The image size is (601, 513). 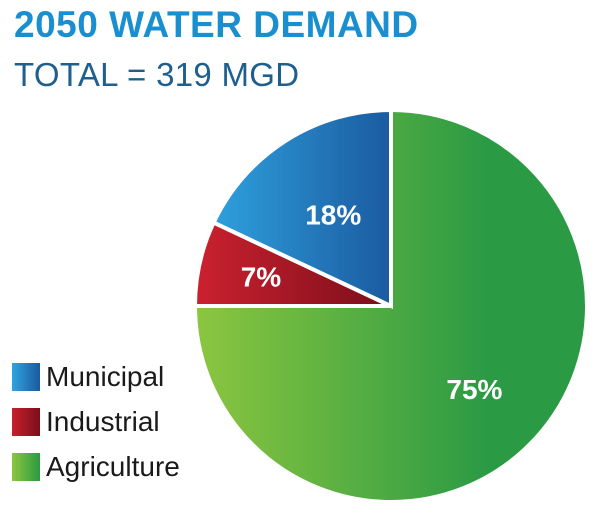 I want to click on legend-label-municipal: Municipal, so click(x=105, y=376).